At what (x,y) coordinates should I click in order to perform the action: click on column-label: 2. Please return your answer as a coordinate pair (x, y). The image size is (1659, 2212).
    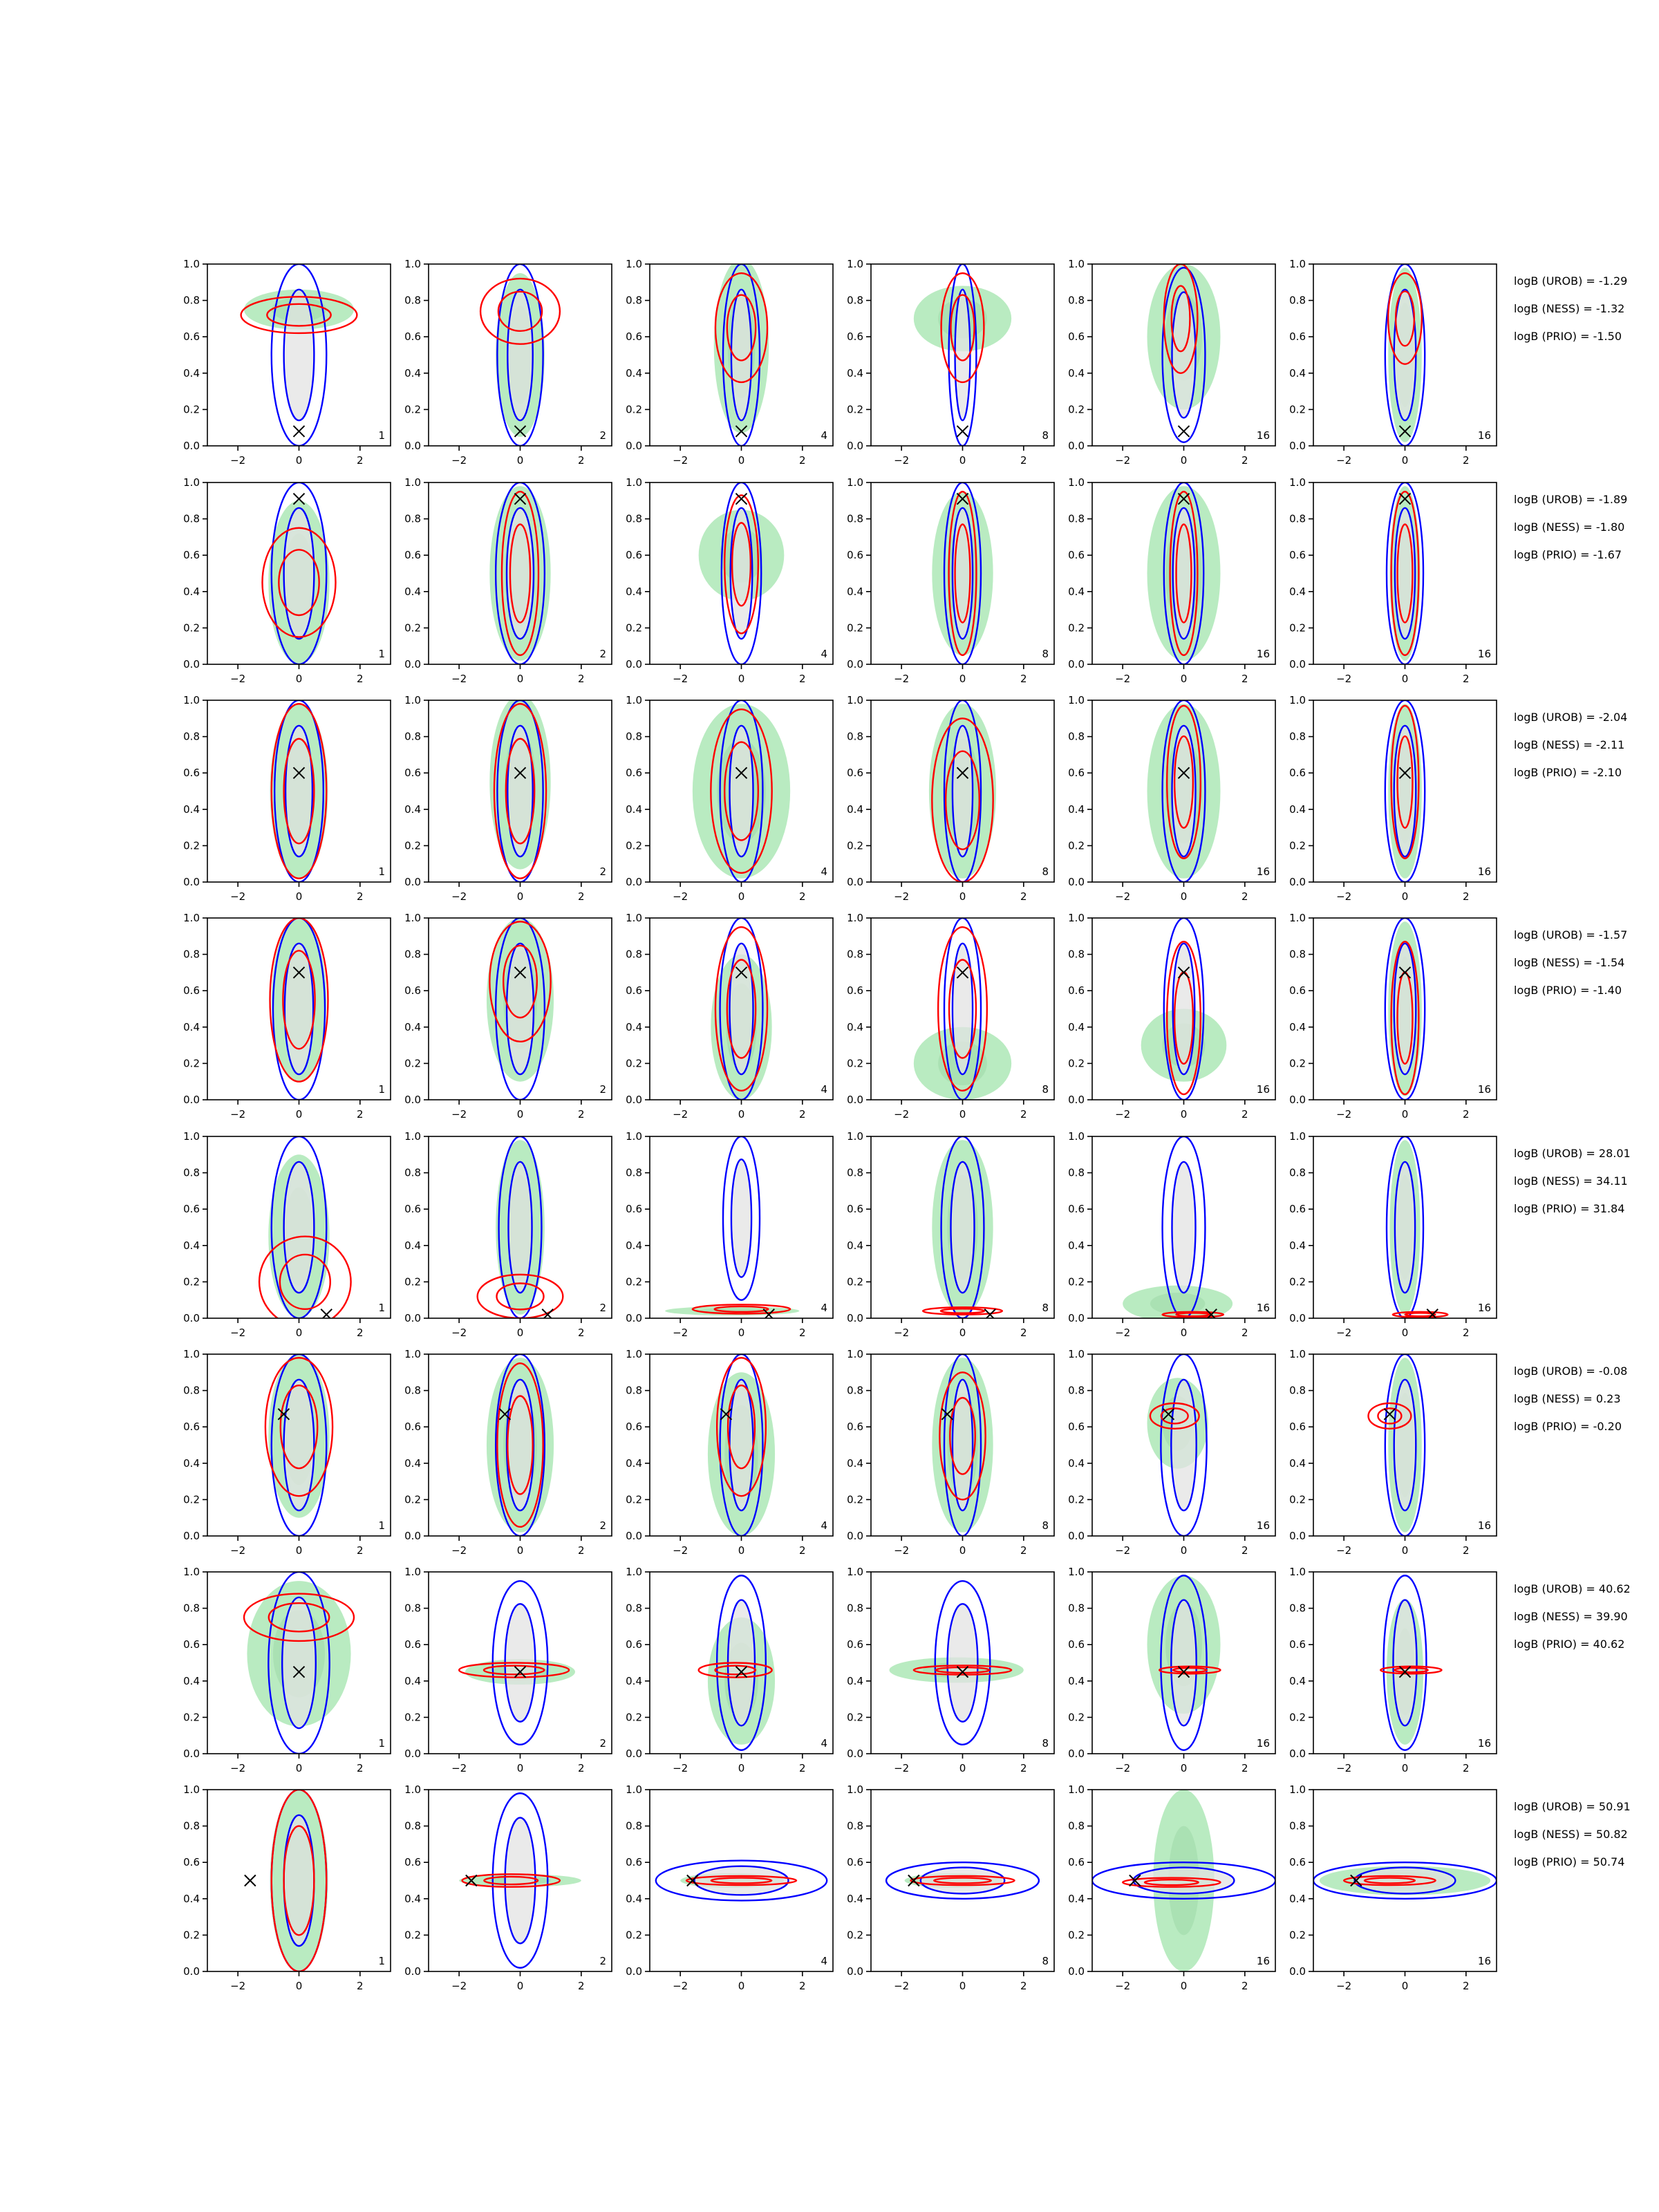
    Looking at the image, I should click on (602, 1743).